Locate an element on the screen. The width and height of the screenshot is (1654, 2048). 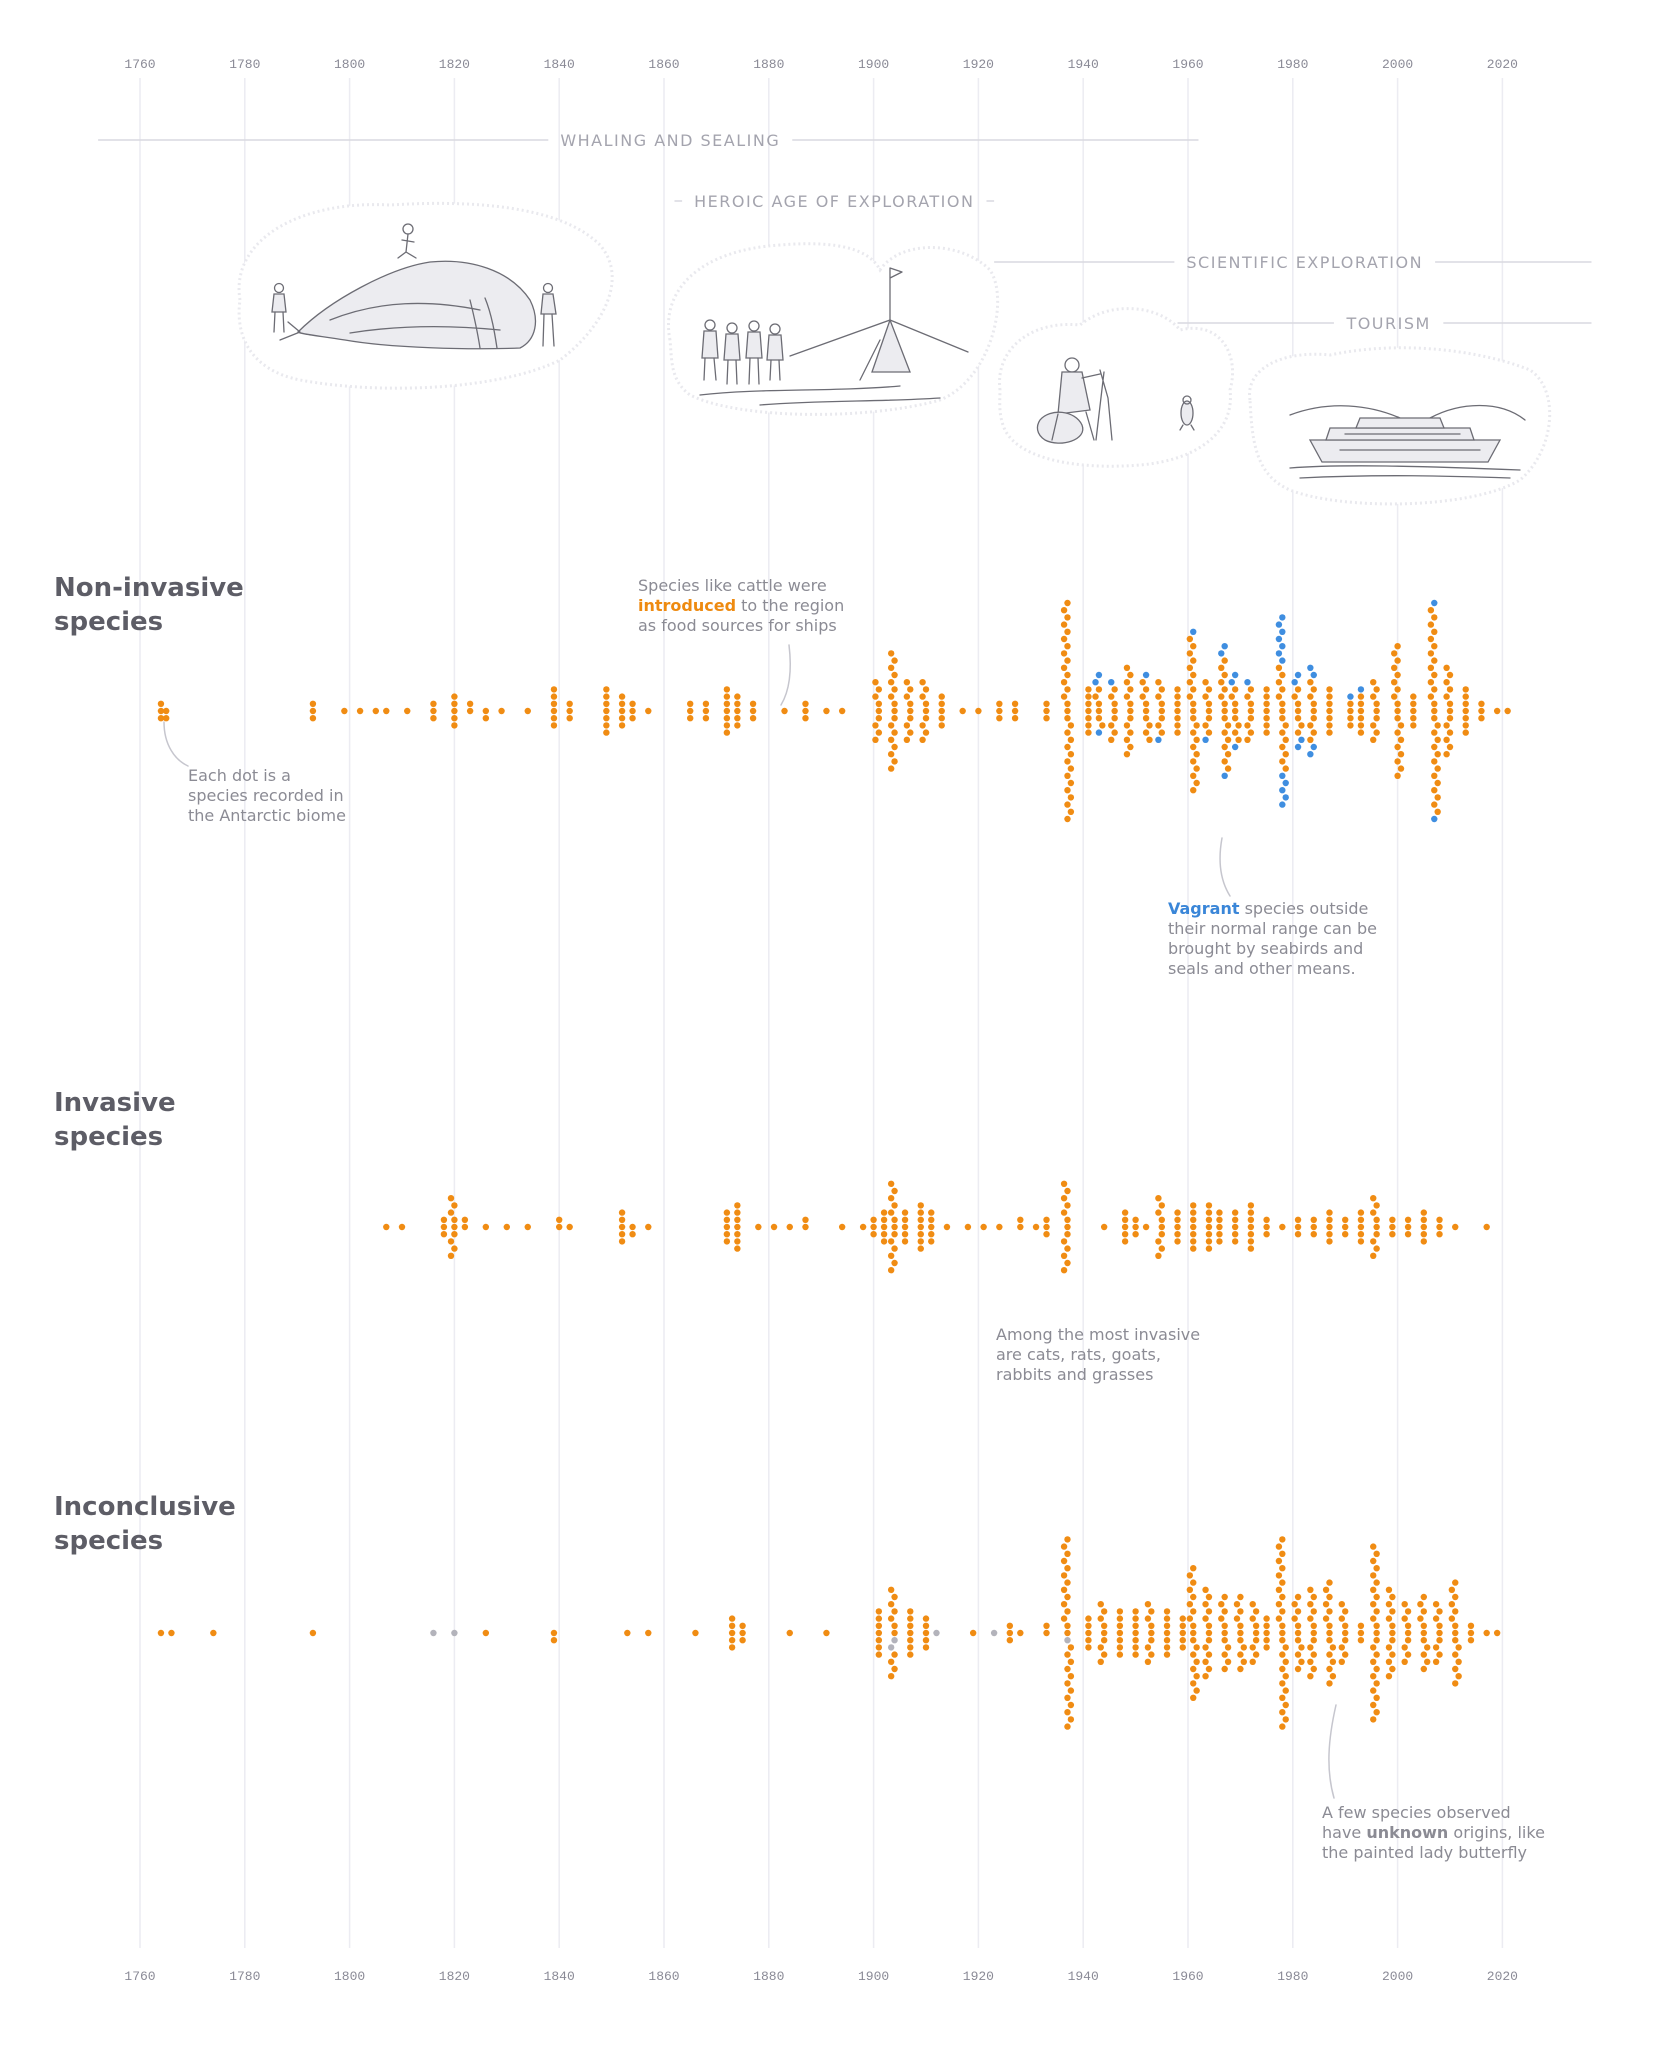
top-tick-label: 1960 is located at coordinates (1187, 64).